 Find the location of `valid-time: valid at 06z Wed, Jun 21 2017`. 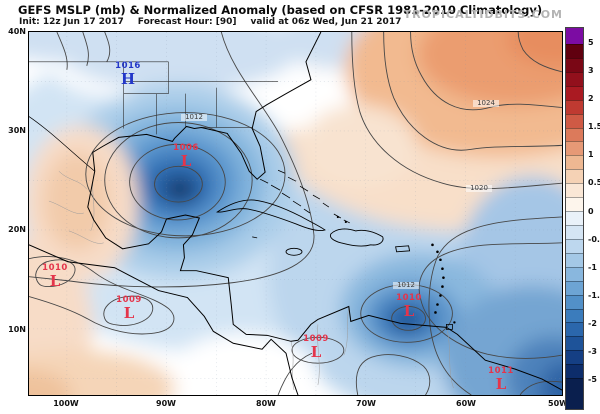

valid-time: valid at 06z Wed, Jun 21 2017 is located at coordinates (326, 22).